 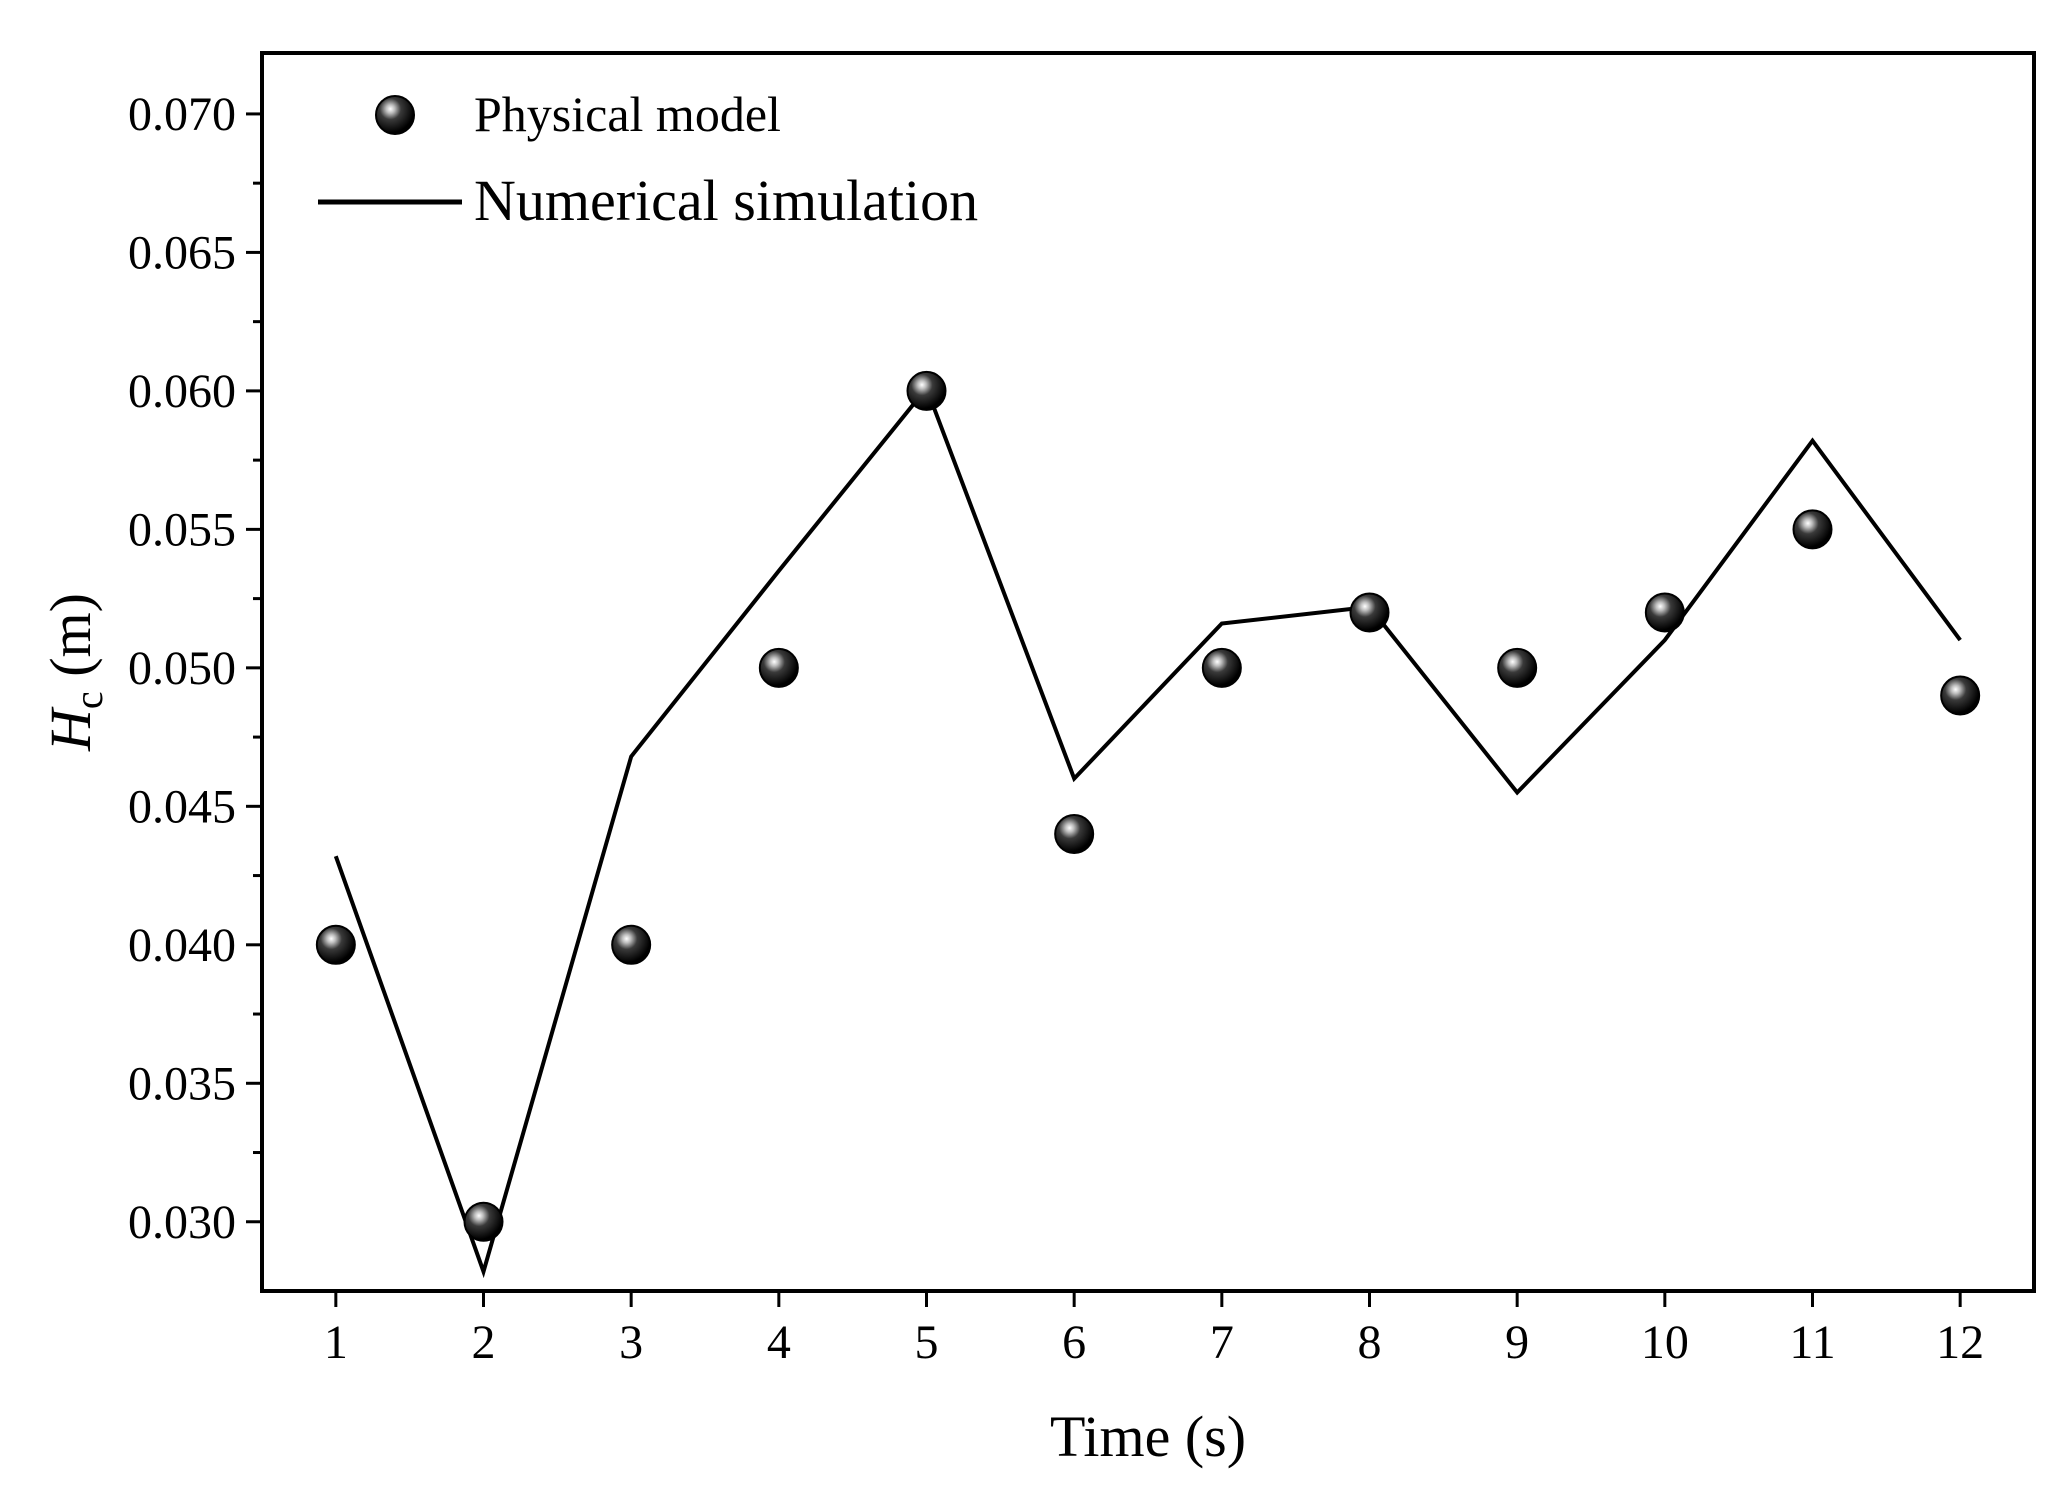 I want to click on x-tick-label: 9, so click(x=1517, y=1342).